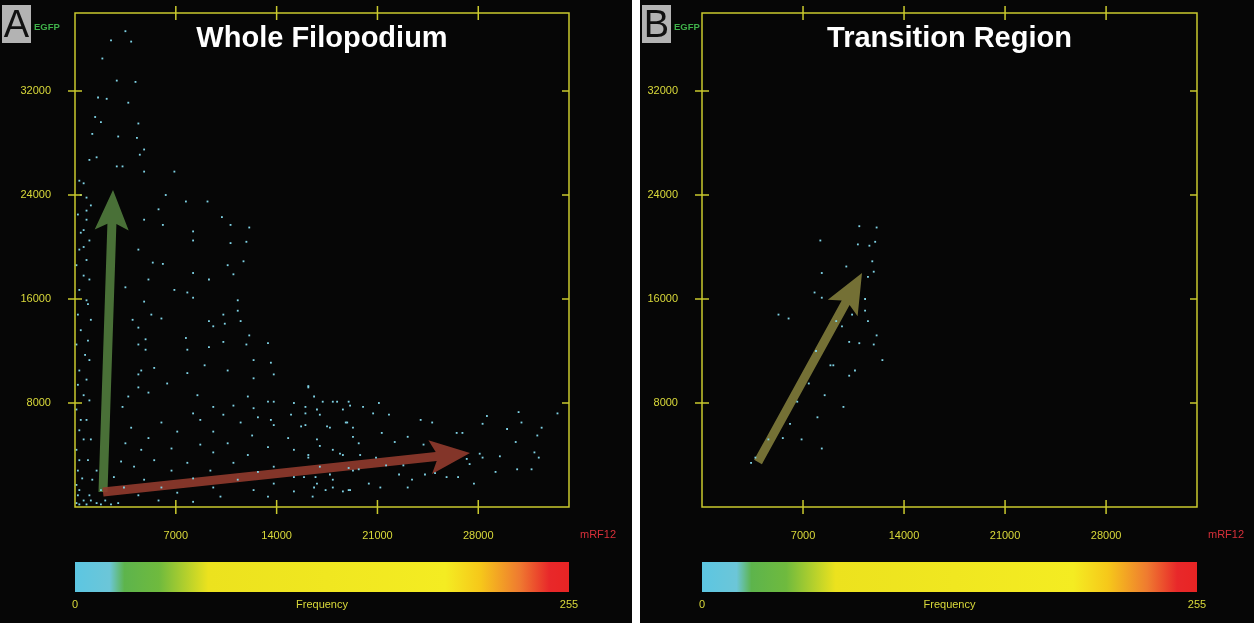  I want to click on text: B, so click(656, 24).